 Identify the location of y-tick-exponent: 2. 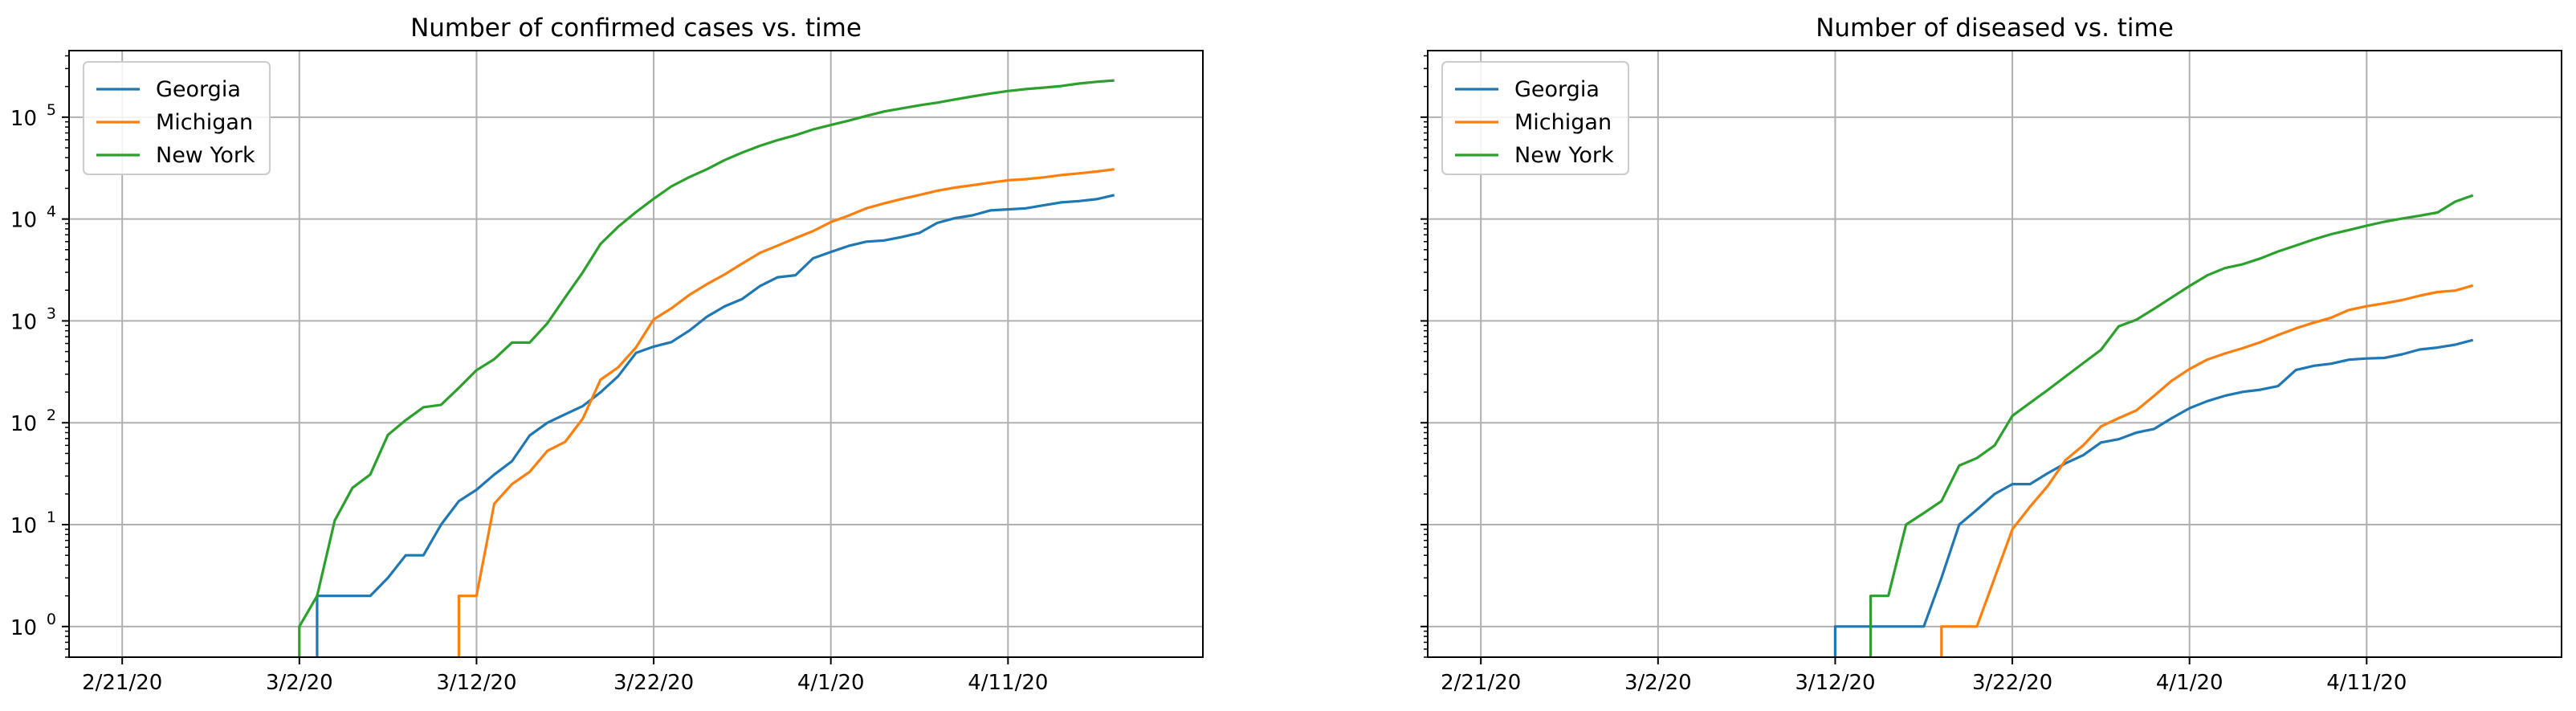
(51, 415).